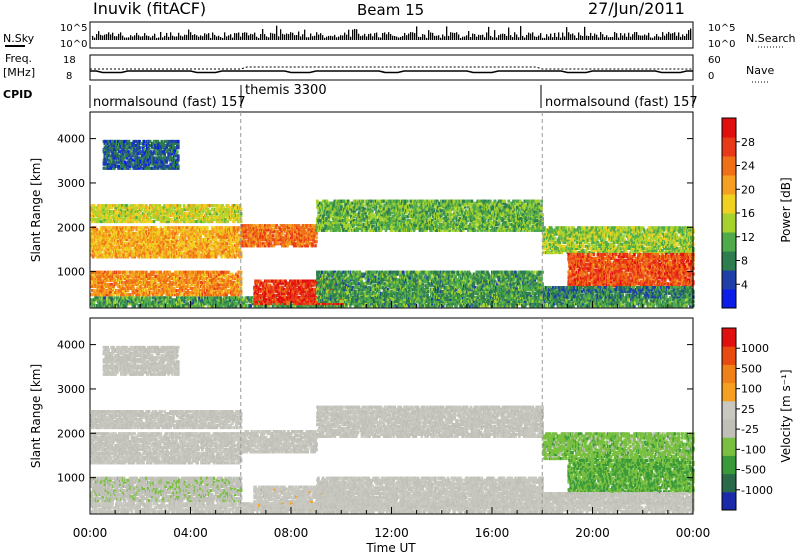 This screenshot has width=800, height=554. What do you see at coordinates (73, 44) in the screenshot?
I see `nsky-tick-bottom: 10^0` at bounding box center [73, 44].